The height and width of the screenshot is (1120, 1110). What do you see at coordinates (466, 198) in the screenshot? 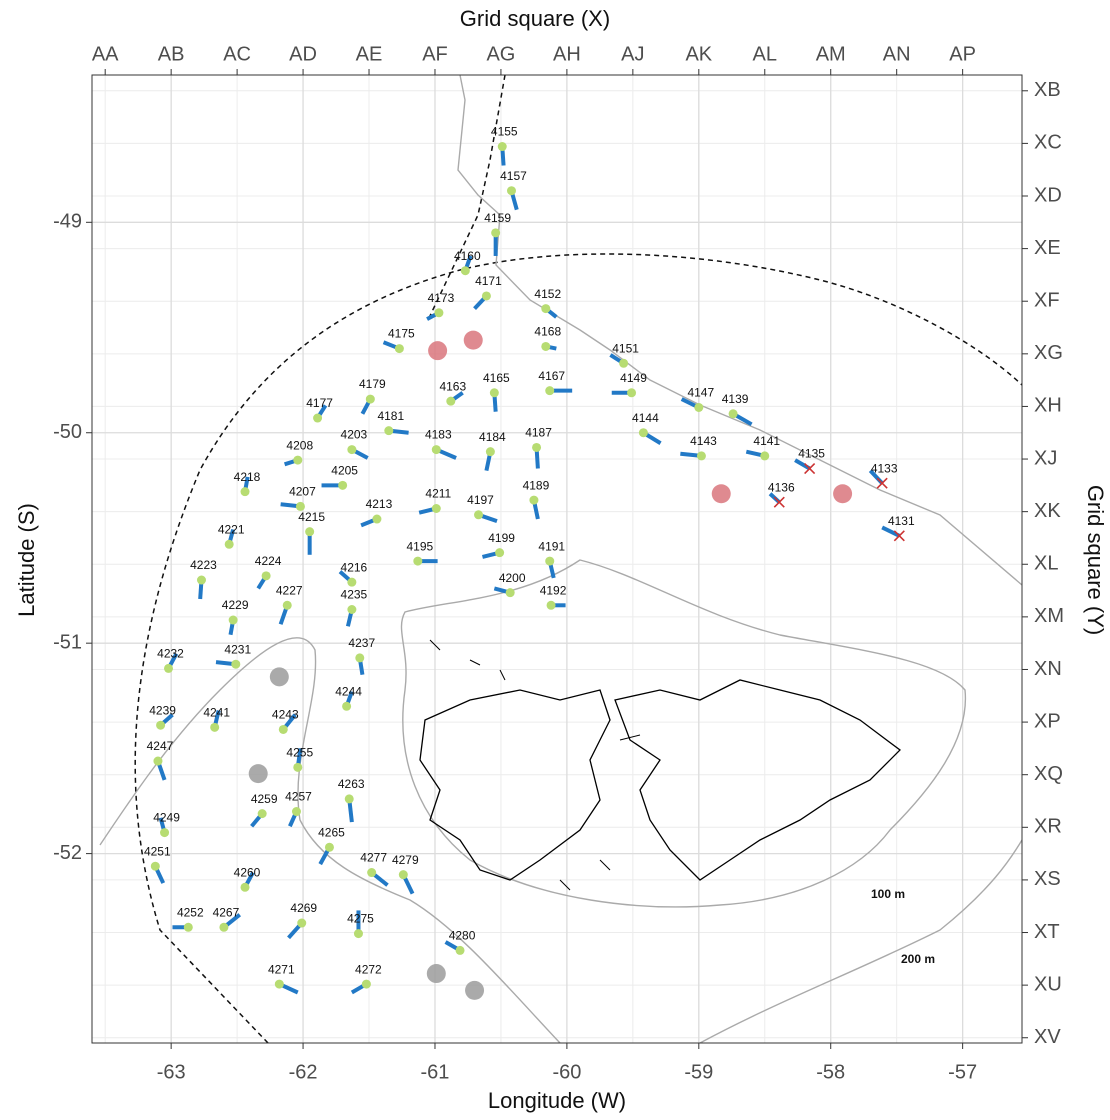
I see `zone-boundary-north` at bounding box center [466, 198].